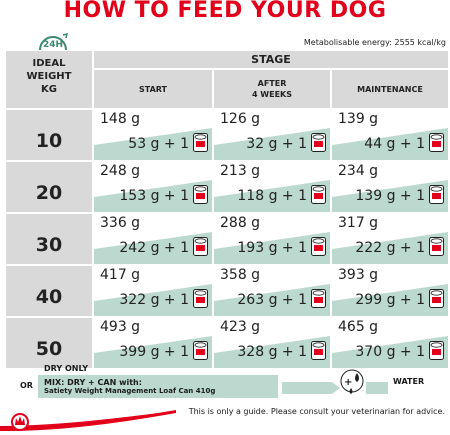 The width and height of the screenshot is (450, 435). I want to click on mix-amount: 139 g + 1, so click(390, 196).